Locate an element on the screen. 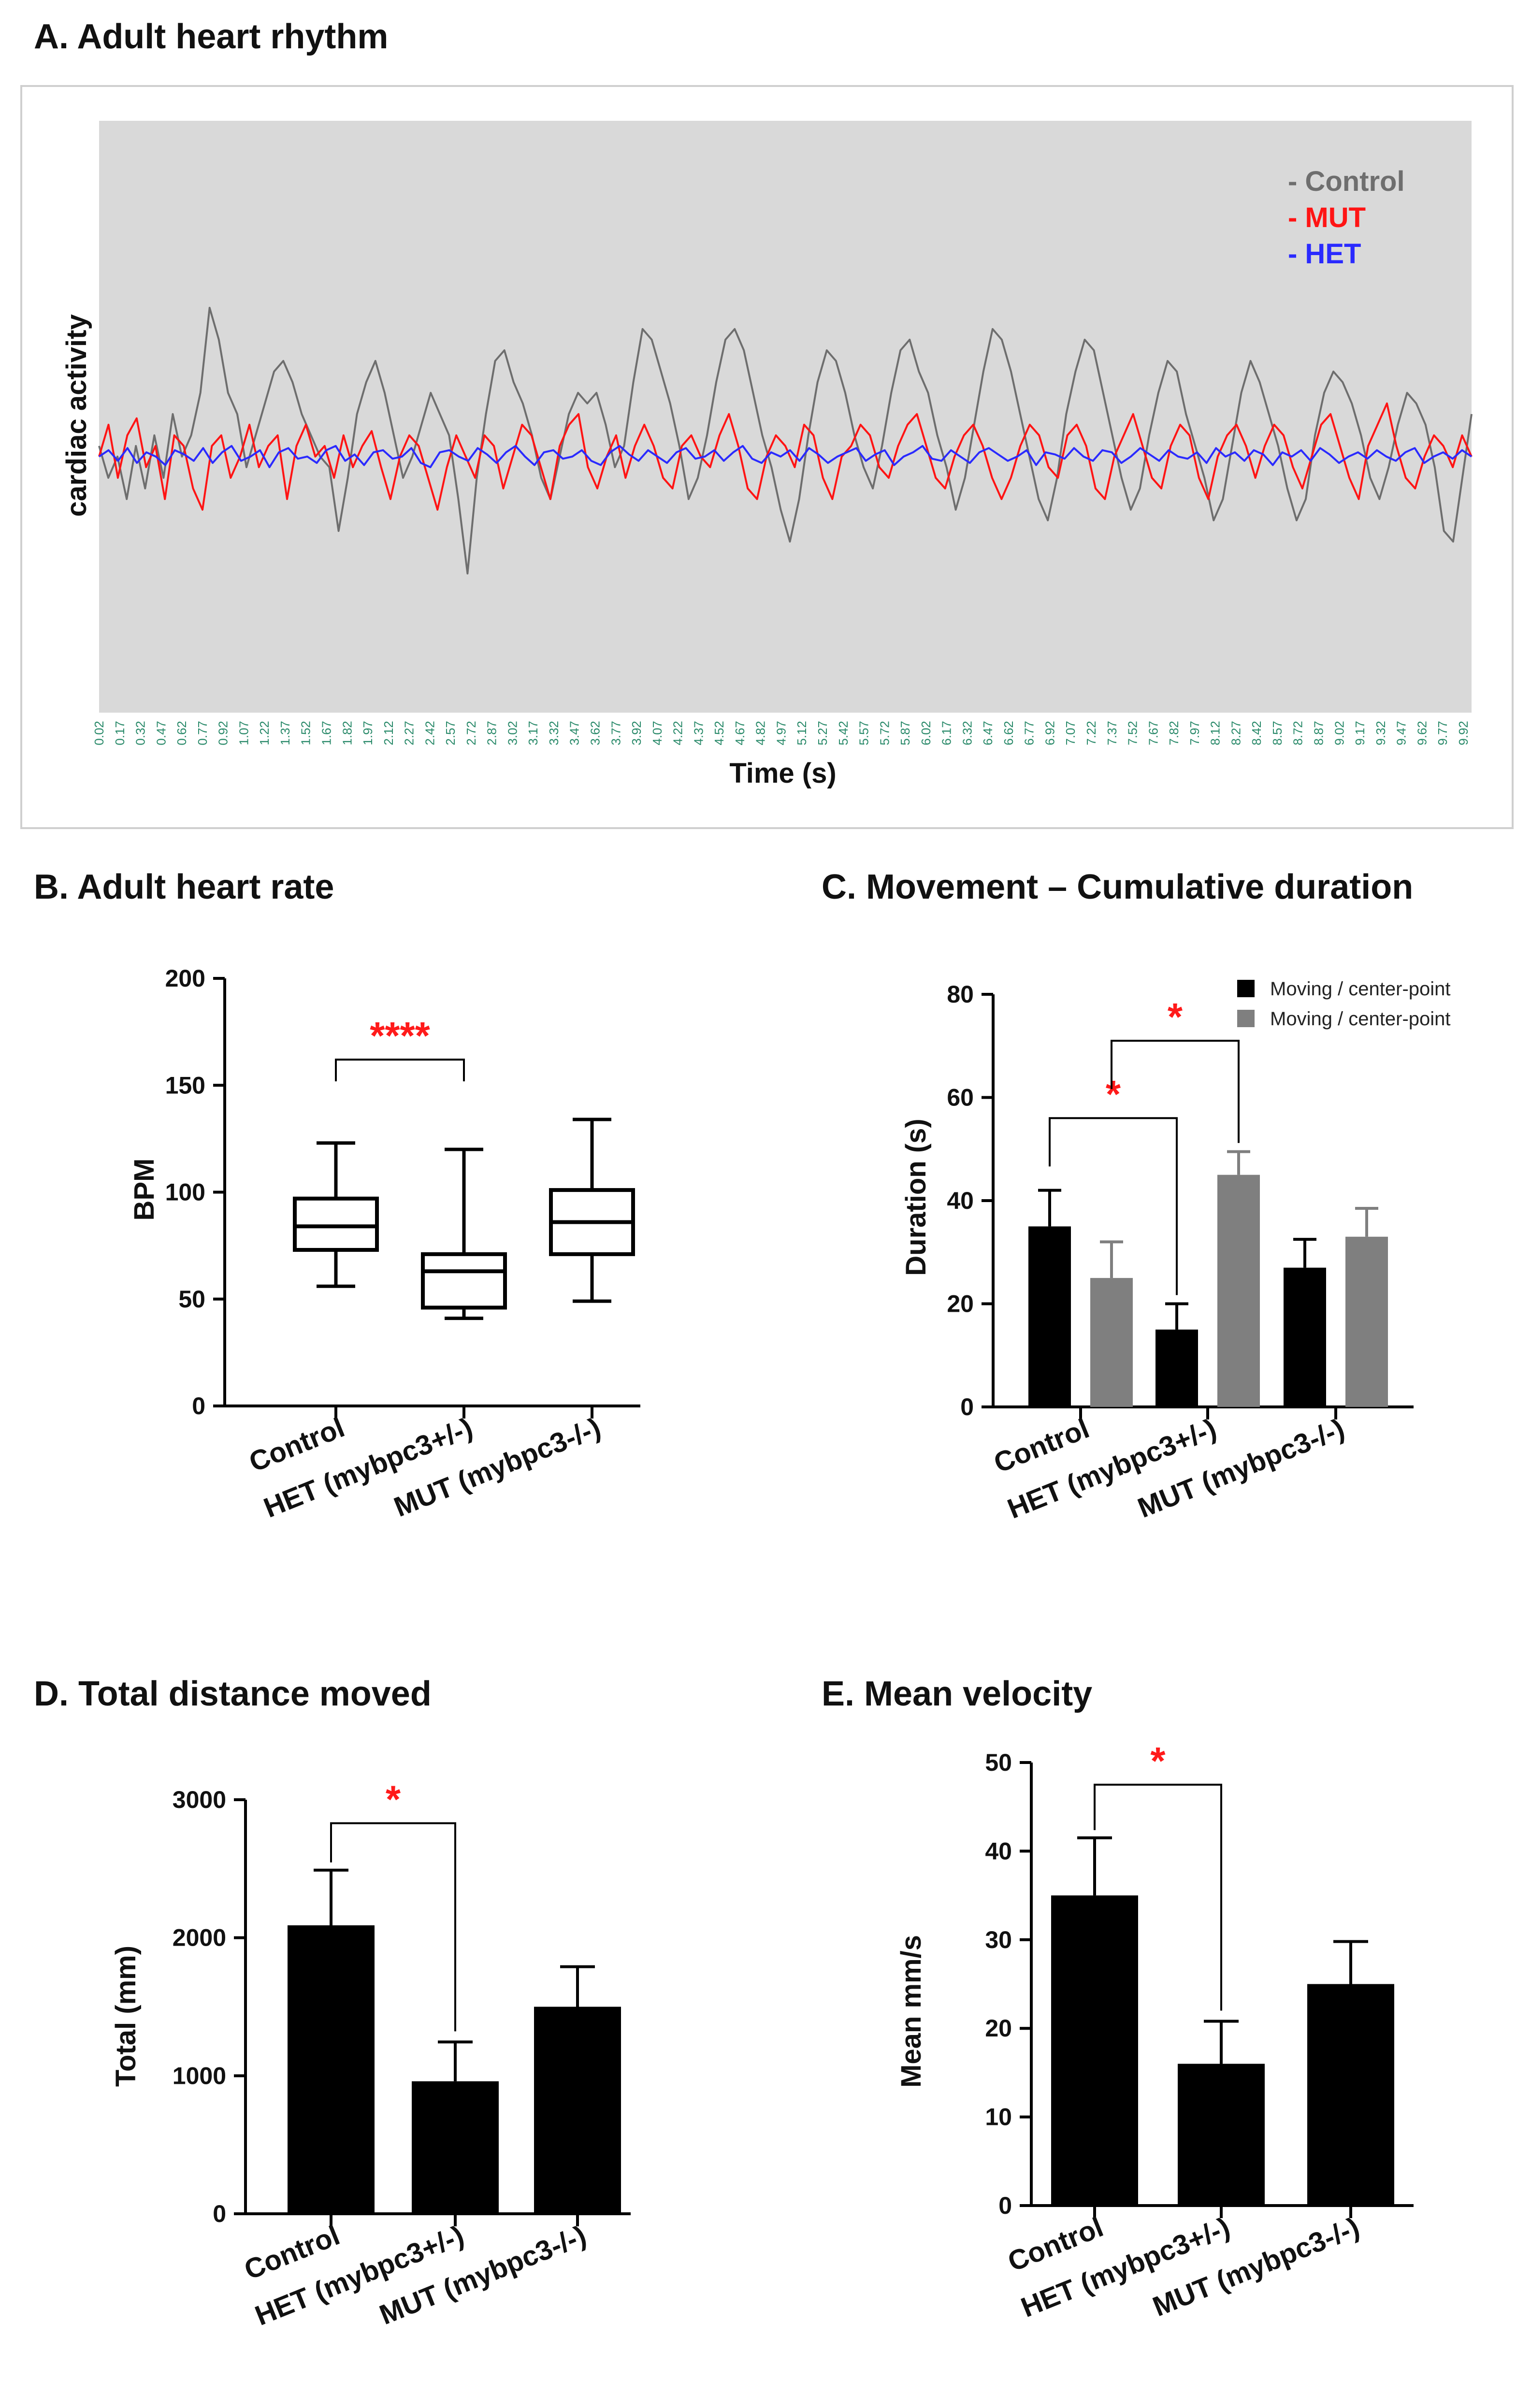 The height and width of the screenshot is (2408, 1531). x-tick-label: 3.47 is located at coordinates (575, 733).